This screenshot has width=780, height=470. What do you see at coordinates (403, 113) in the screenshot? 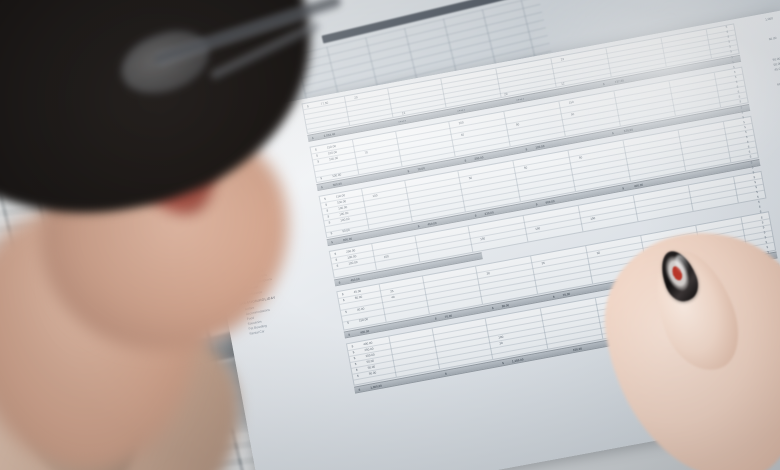
I see `cell-value: 13` at bounding box center [403, 113].